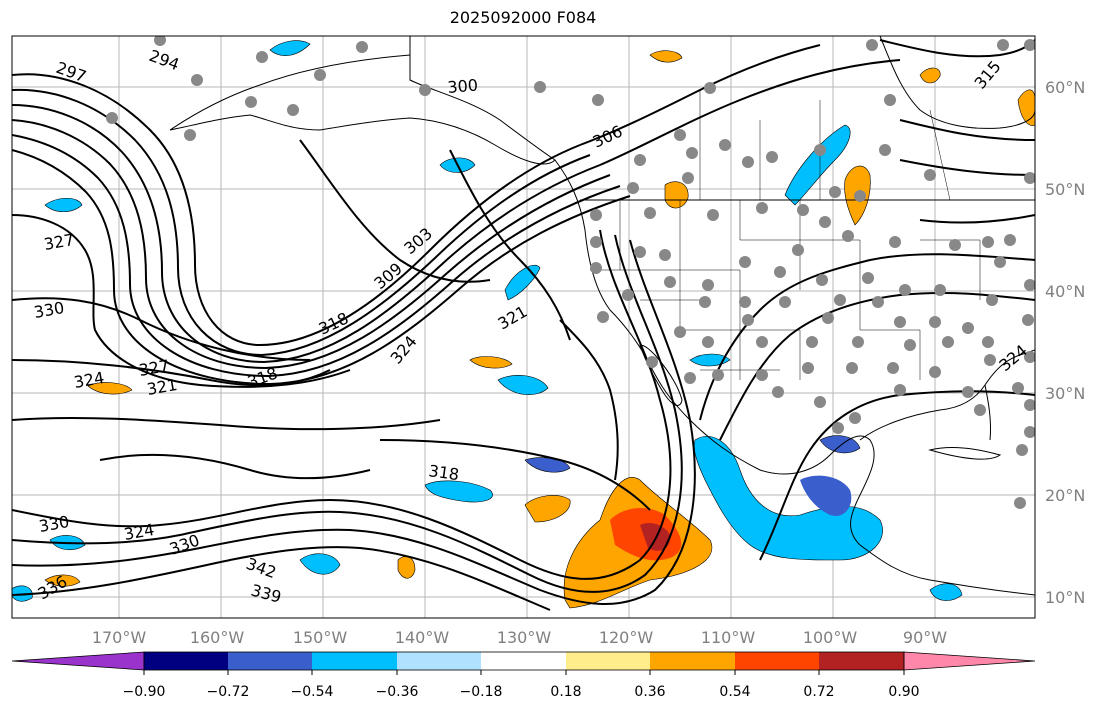 This screenshot has height=712, width=1105. I want to click on map-title: 2025092000 F084, so click(523, 17).